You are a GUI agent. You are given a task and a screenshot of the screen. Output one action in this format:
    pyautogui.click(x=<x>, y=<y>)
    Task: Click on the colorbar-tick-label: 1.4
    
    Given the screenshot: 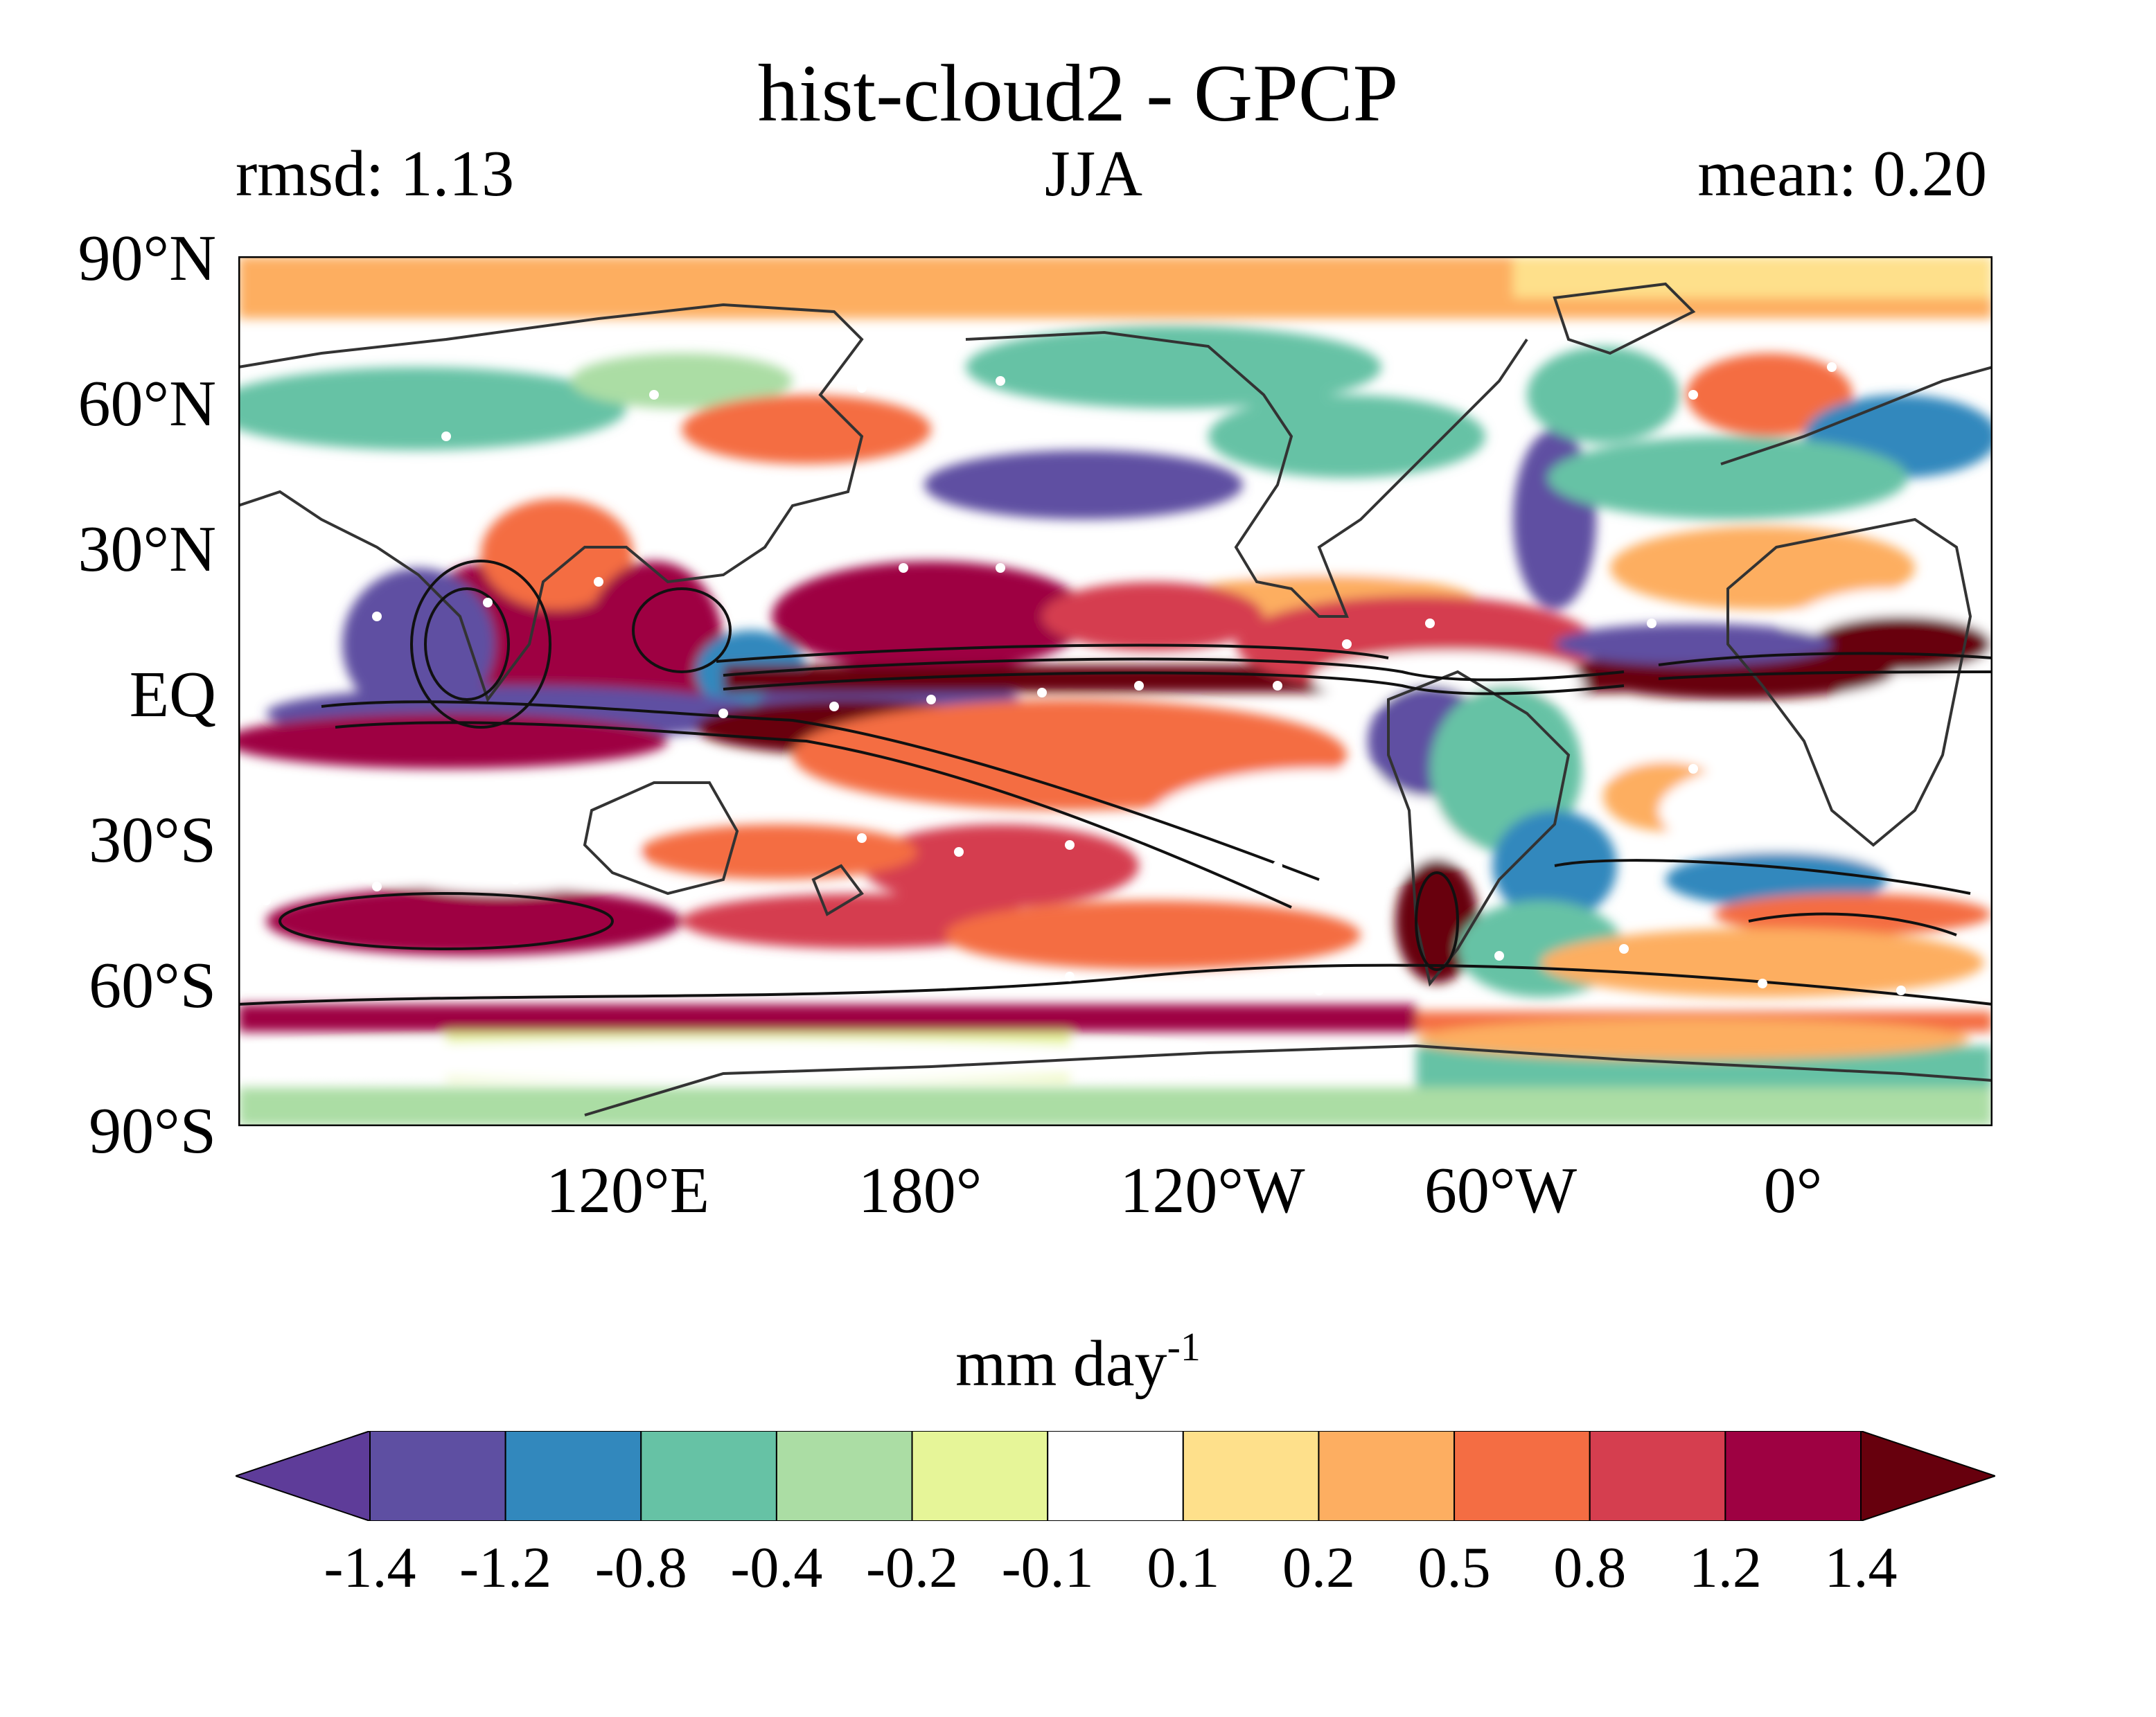 What is the action you would take?
    pyautogui.click(x=1861, y=1568)
    